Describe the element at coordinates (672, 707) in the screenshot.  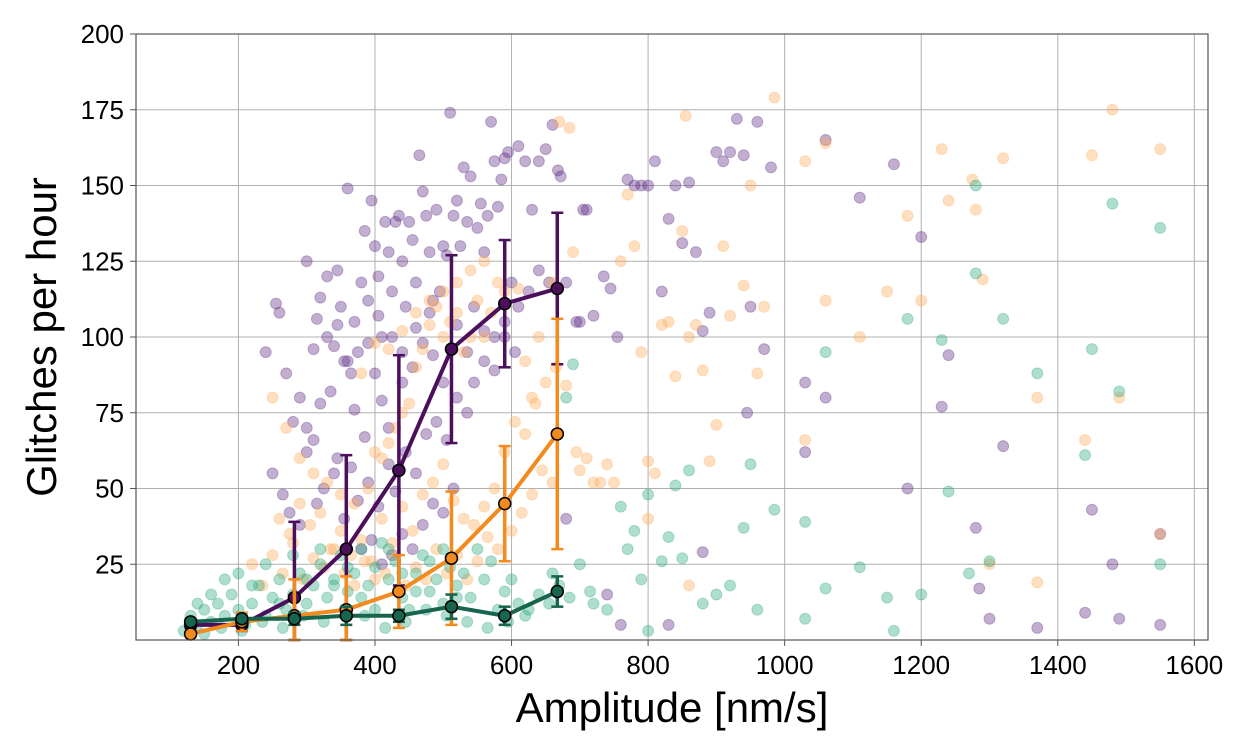
I see `x-axis-label: Amplitude [nm/s]` at that location.